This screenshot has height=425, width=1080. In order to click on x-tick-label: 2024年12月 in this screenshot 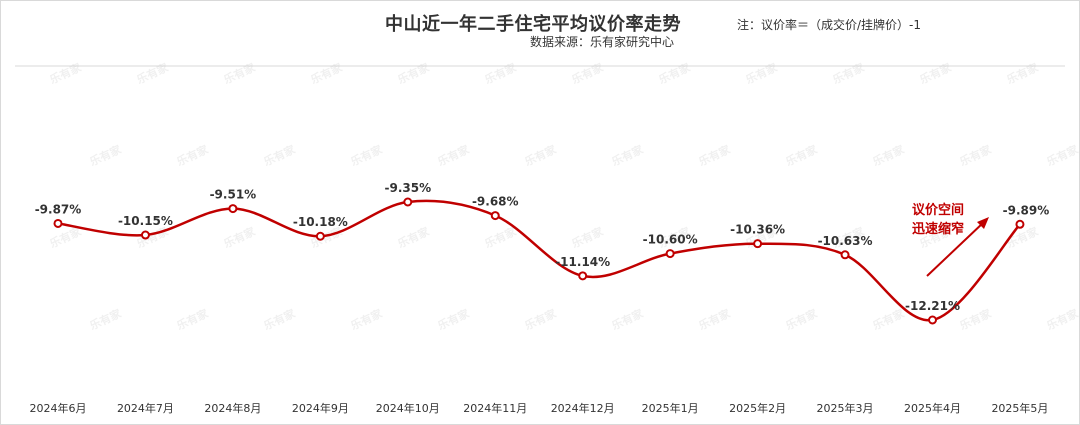, I will do `click(583, 408)`.